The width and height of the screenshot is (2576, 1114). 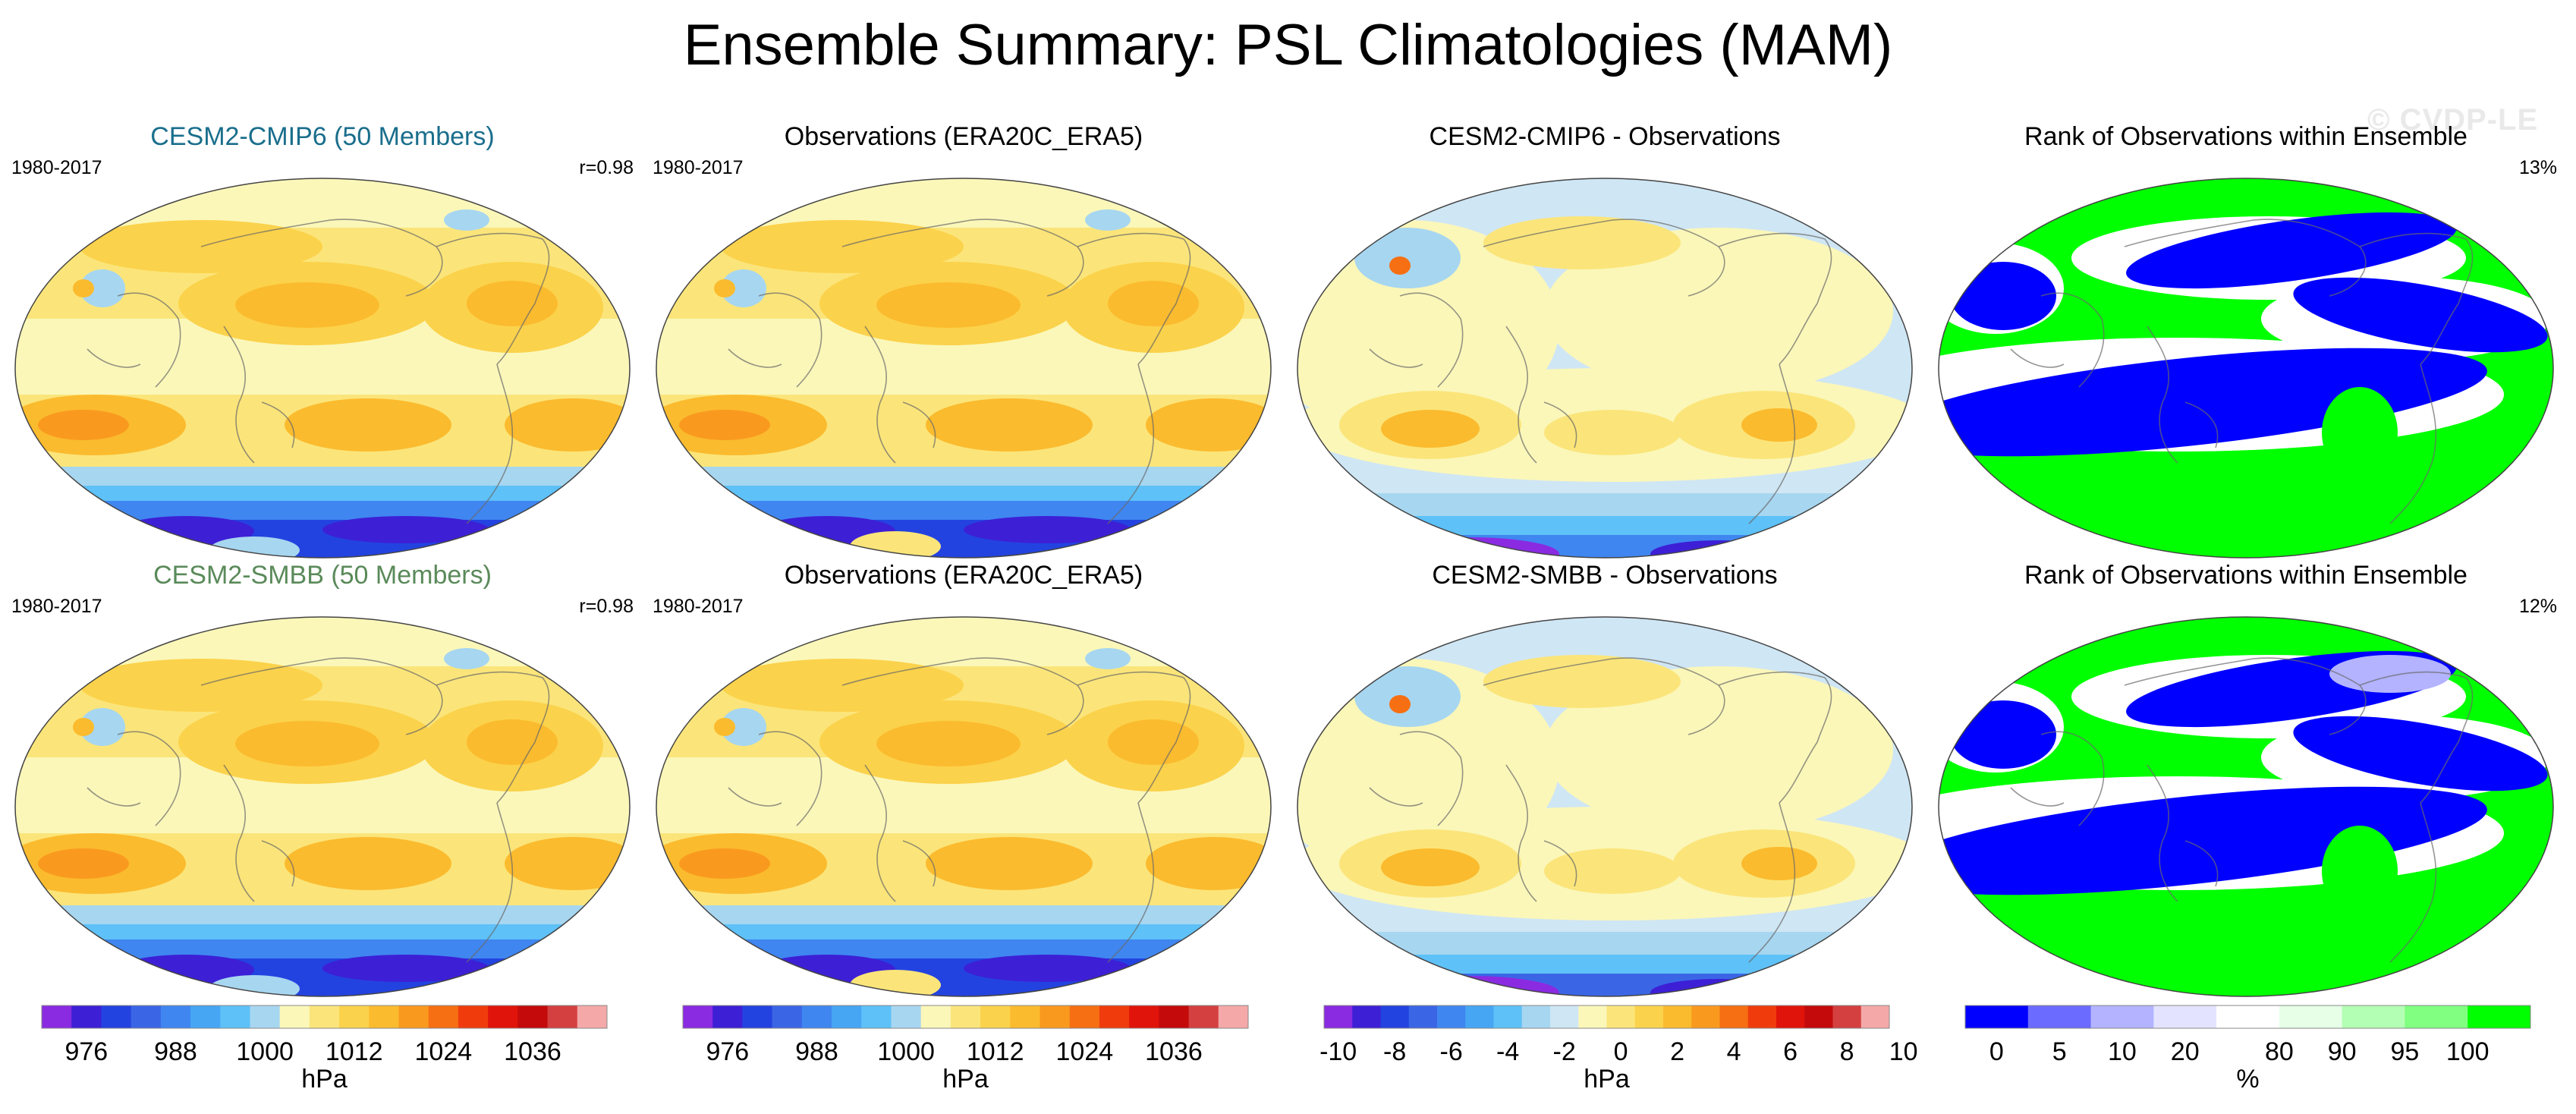 I want to click on colorbar-tick-label: 1036, so click(x=1174, y=1051).